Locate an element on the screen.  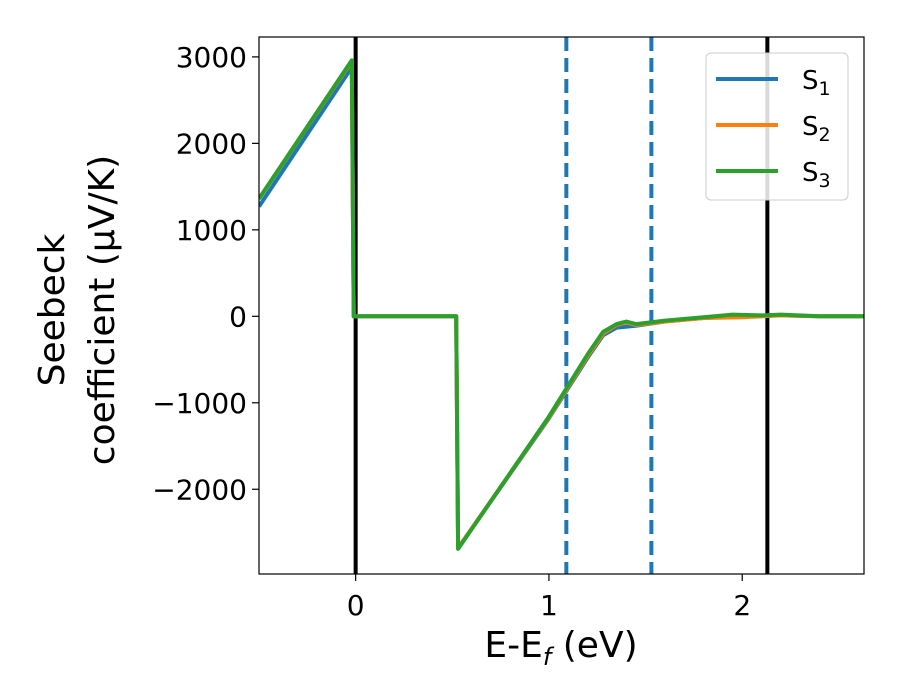
y-axis-label: Seebeck coefficient (μV/K) is located at coordinates (77, 310).